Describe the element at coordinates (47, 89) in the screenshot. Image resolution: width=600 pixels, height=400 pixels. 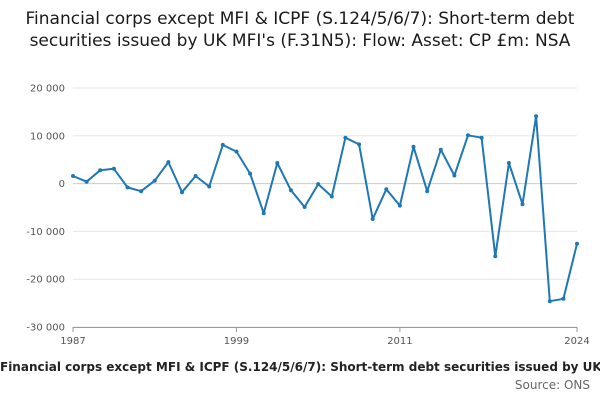
I see `y-tick-label: 20 000` at that location.